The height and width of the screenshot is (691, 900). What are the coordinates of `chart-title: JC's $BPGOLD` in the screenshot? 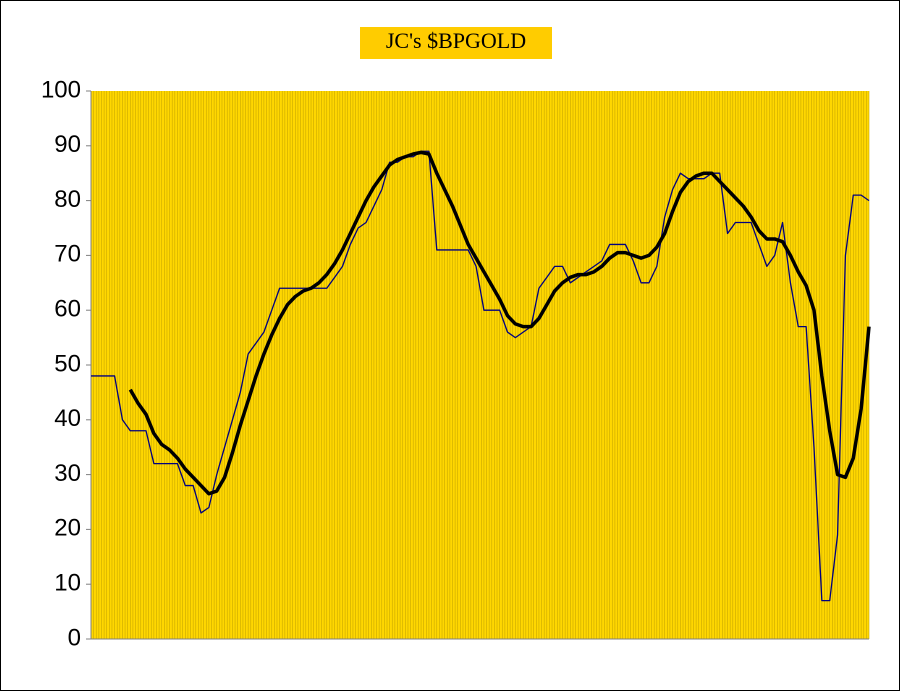 It's located at (456, 40).